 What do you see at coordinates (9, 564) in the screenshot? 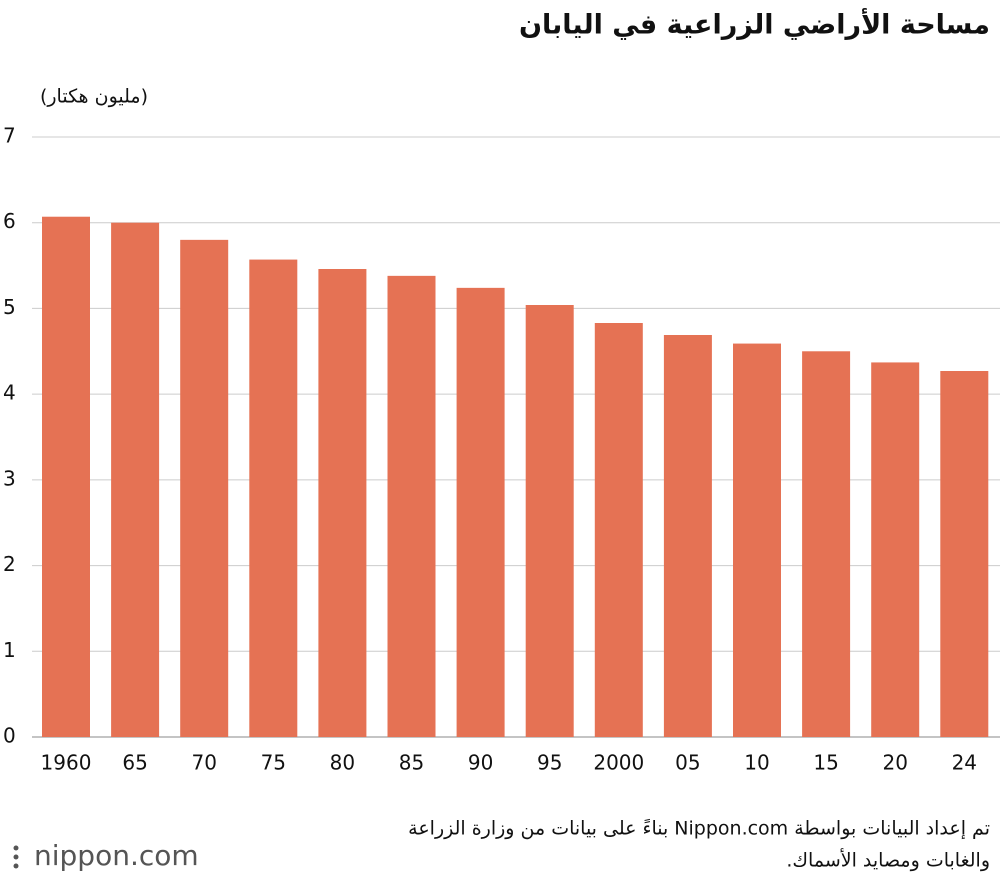
I see `y-tick-label: 2` at bounding box center [9, 564].